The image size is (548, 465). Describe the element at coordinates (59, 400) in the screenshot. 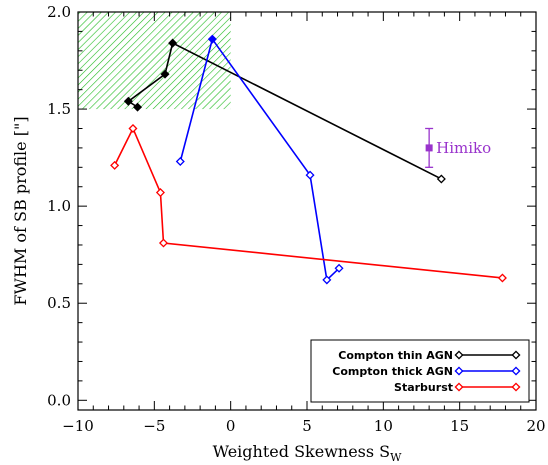

I see `y-tick-label: 0.0` at that location.